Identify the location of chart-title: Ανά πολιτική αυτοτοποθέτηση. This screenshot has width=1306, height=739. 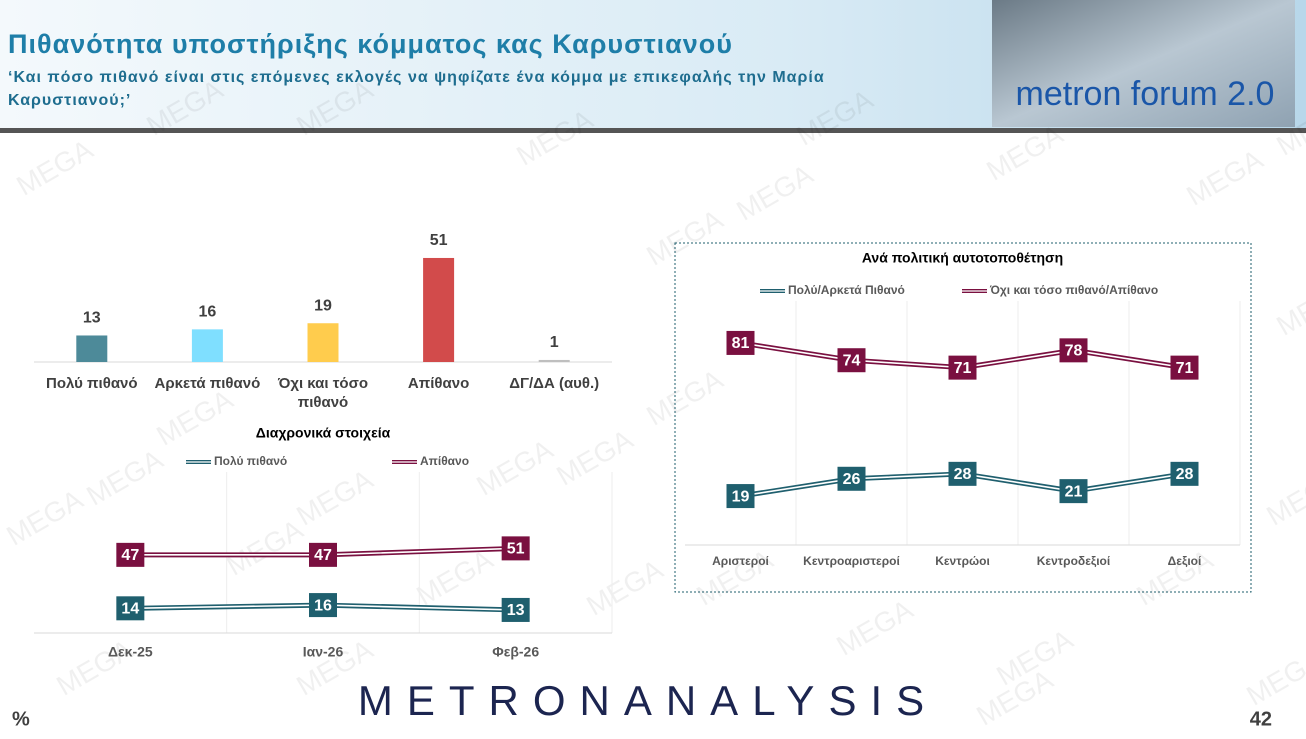
(962, 258).